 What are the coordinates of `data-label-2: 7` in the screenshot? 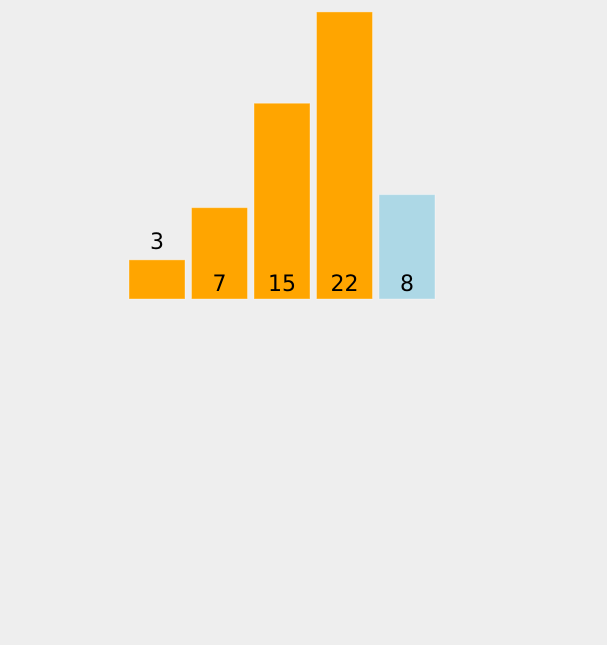 It's located at (220, 284).